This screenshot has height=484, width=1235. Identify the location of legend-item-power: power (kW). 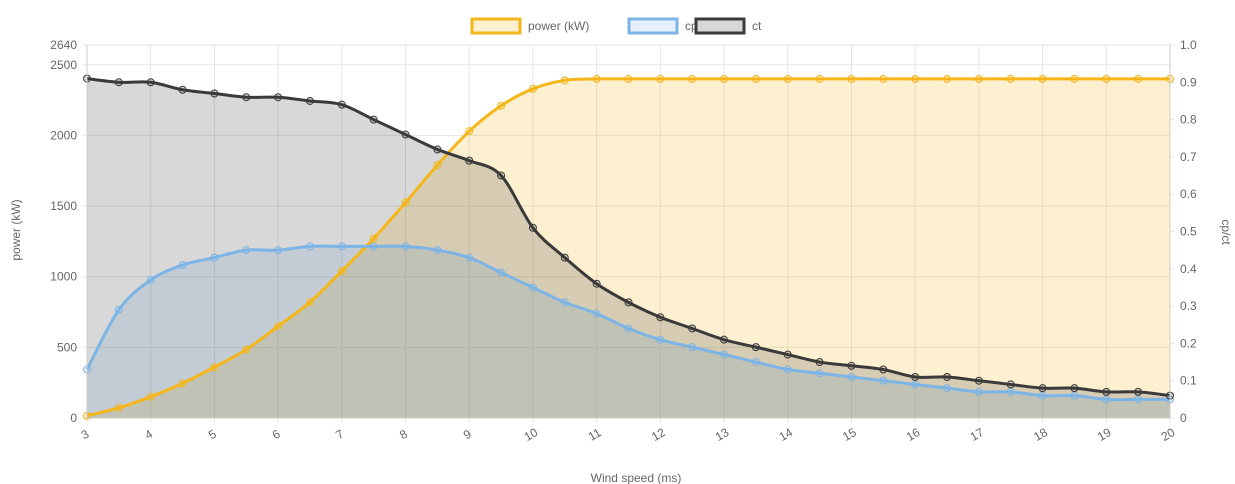
(529, 26).